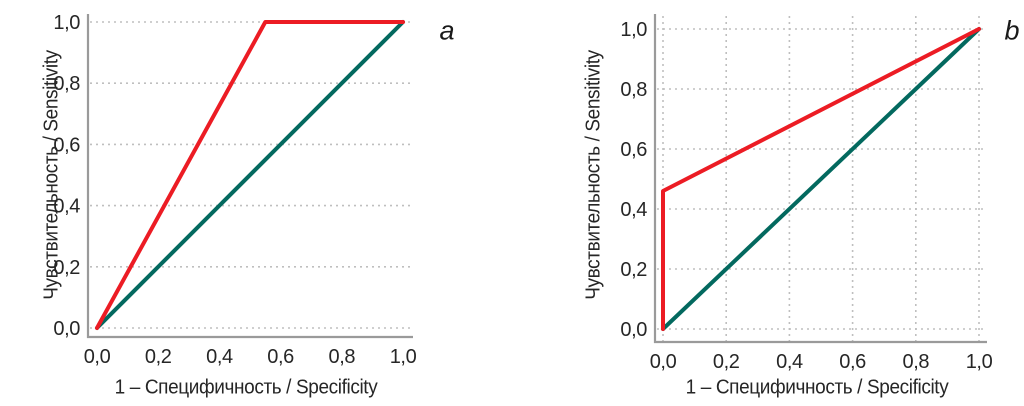 This screenshot has height=406, width=1024. What do you see at coordinates (447, 30) in the screenshot?
I see `panel-label-a: a` at bounding box center [447, 30].